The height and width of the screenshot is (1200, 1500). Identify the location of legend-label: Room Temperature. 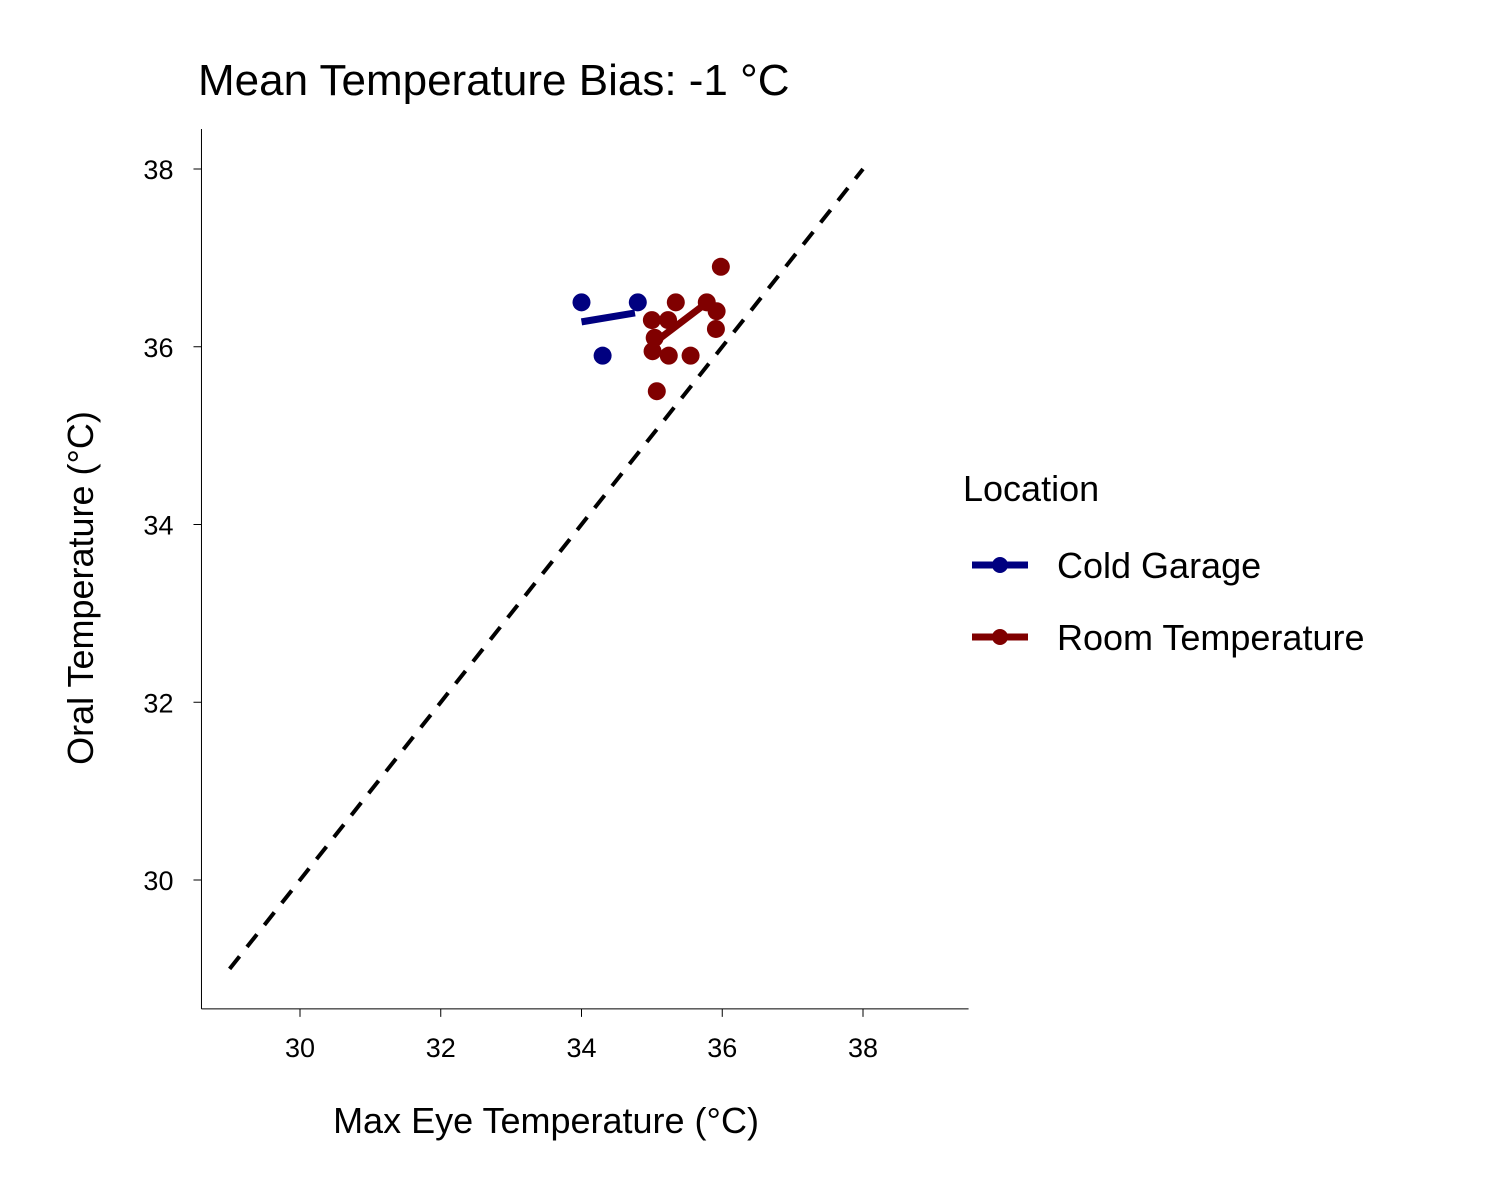
(1210, 637).